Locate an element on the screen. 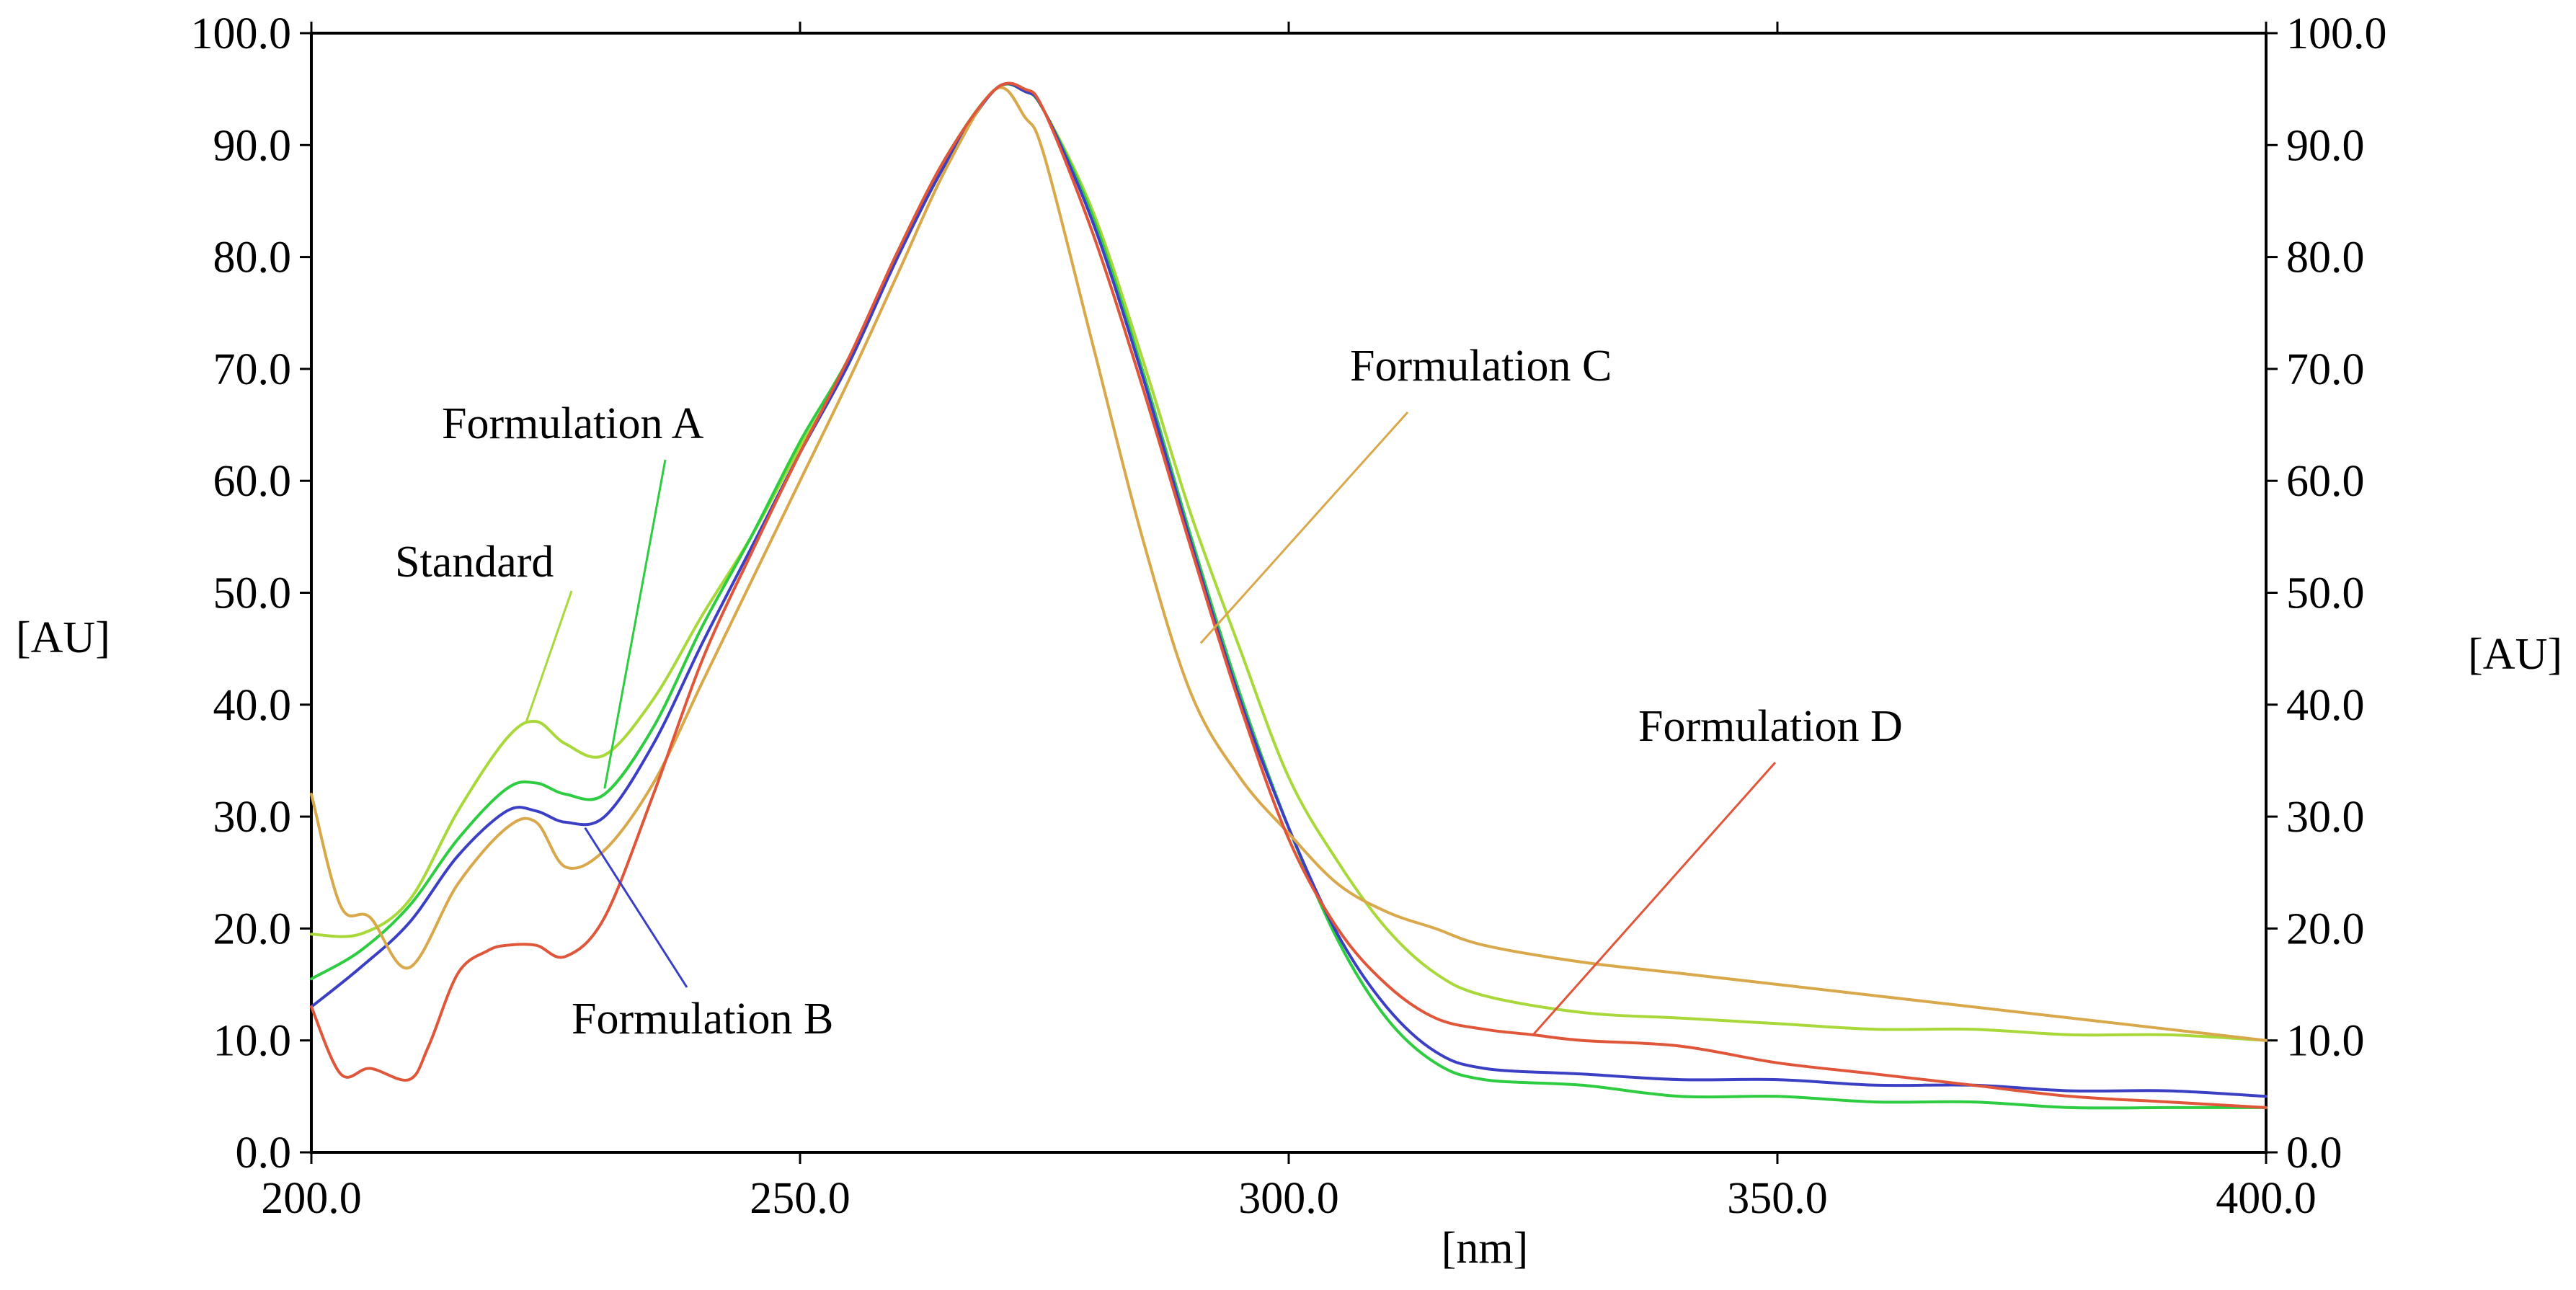  leader-line-standard is located at coordinates (549, 656).